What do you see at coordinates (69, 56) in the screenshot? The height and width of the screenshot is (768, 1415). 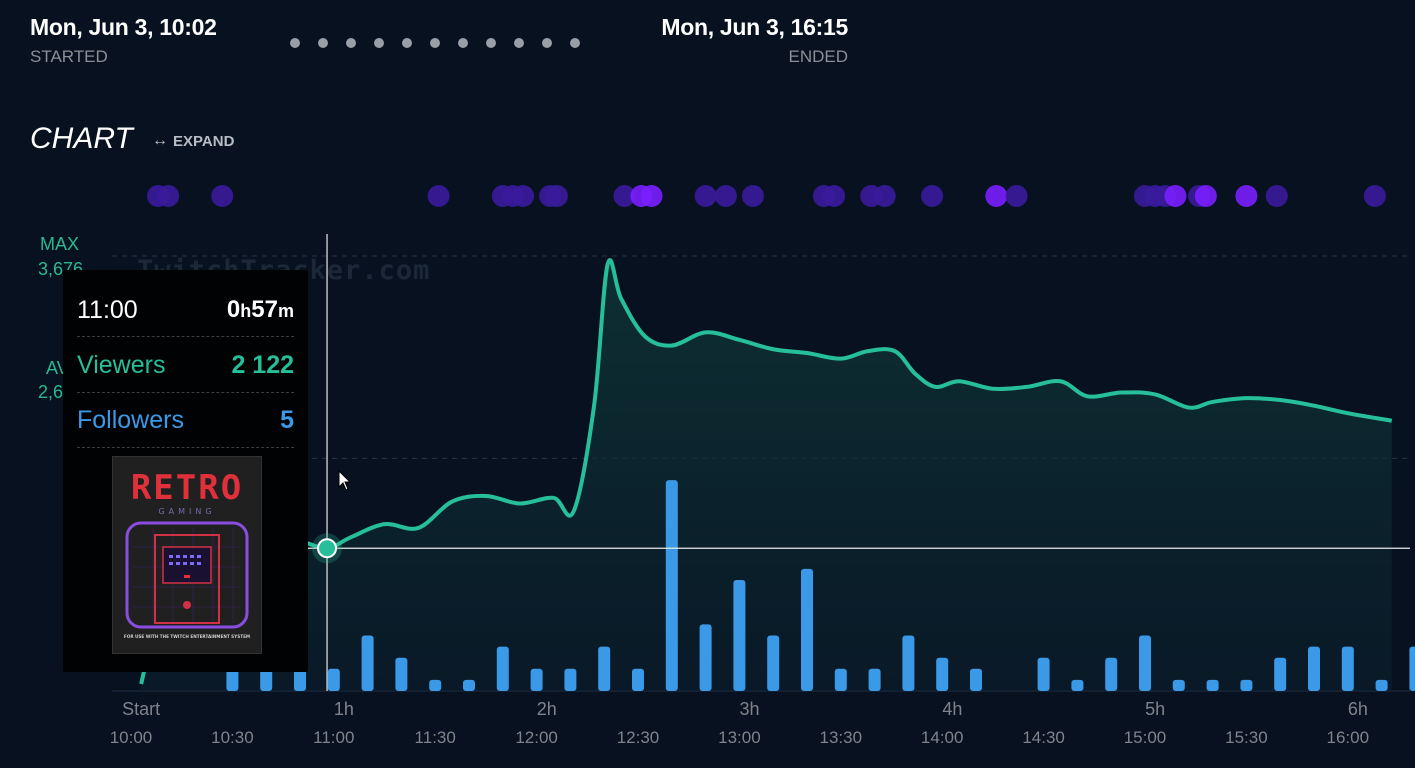 I see `started-label: STARTED` at bounding box center [69, 56].